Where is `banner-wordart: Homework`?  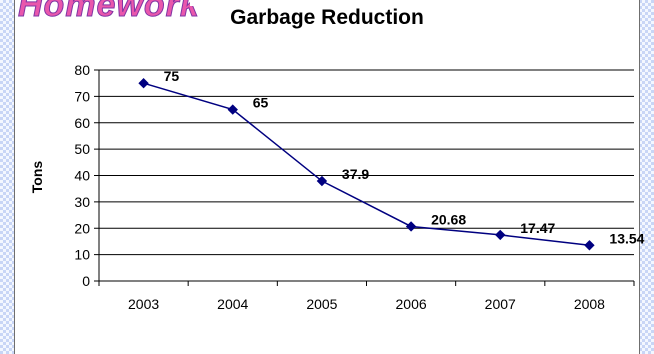
banner-wordart: Homework is located at coordinates (109, 12).